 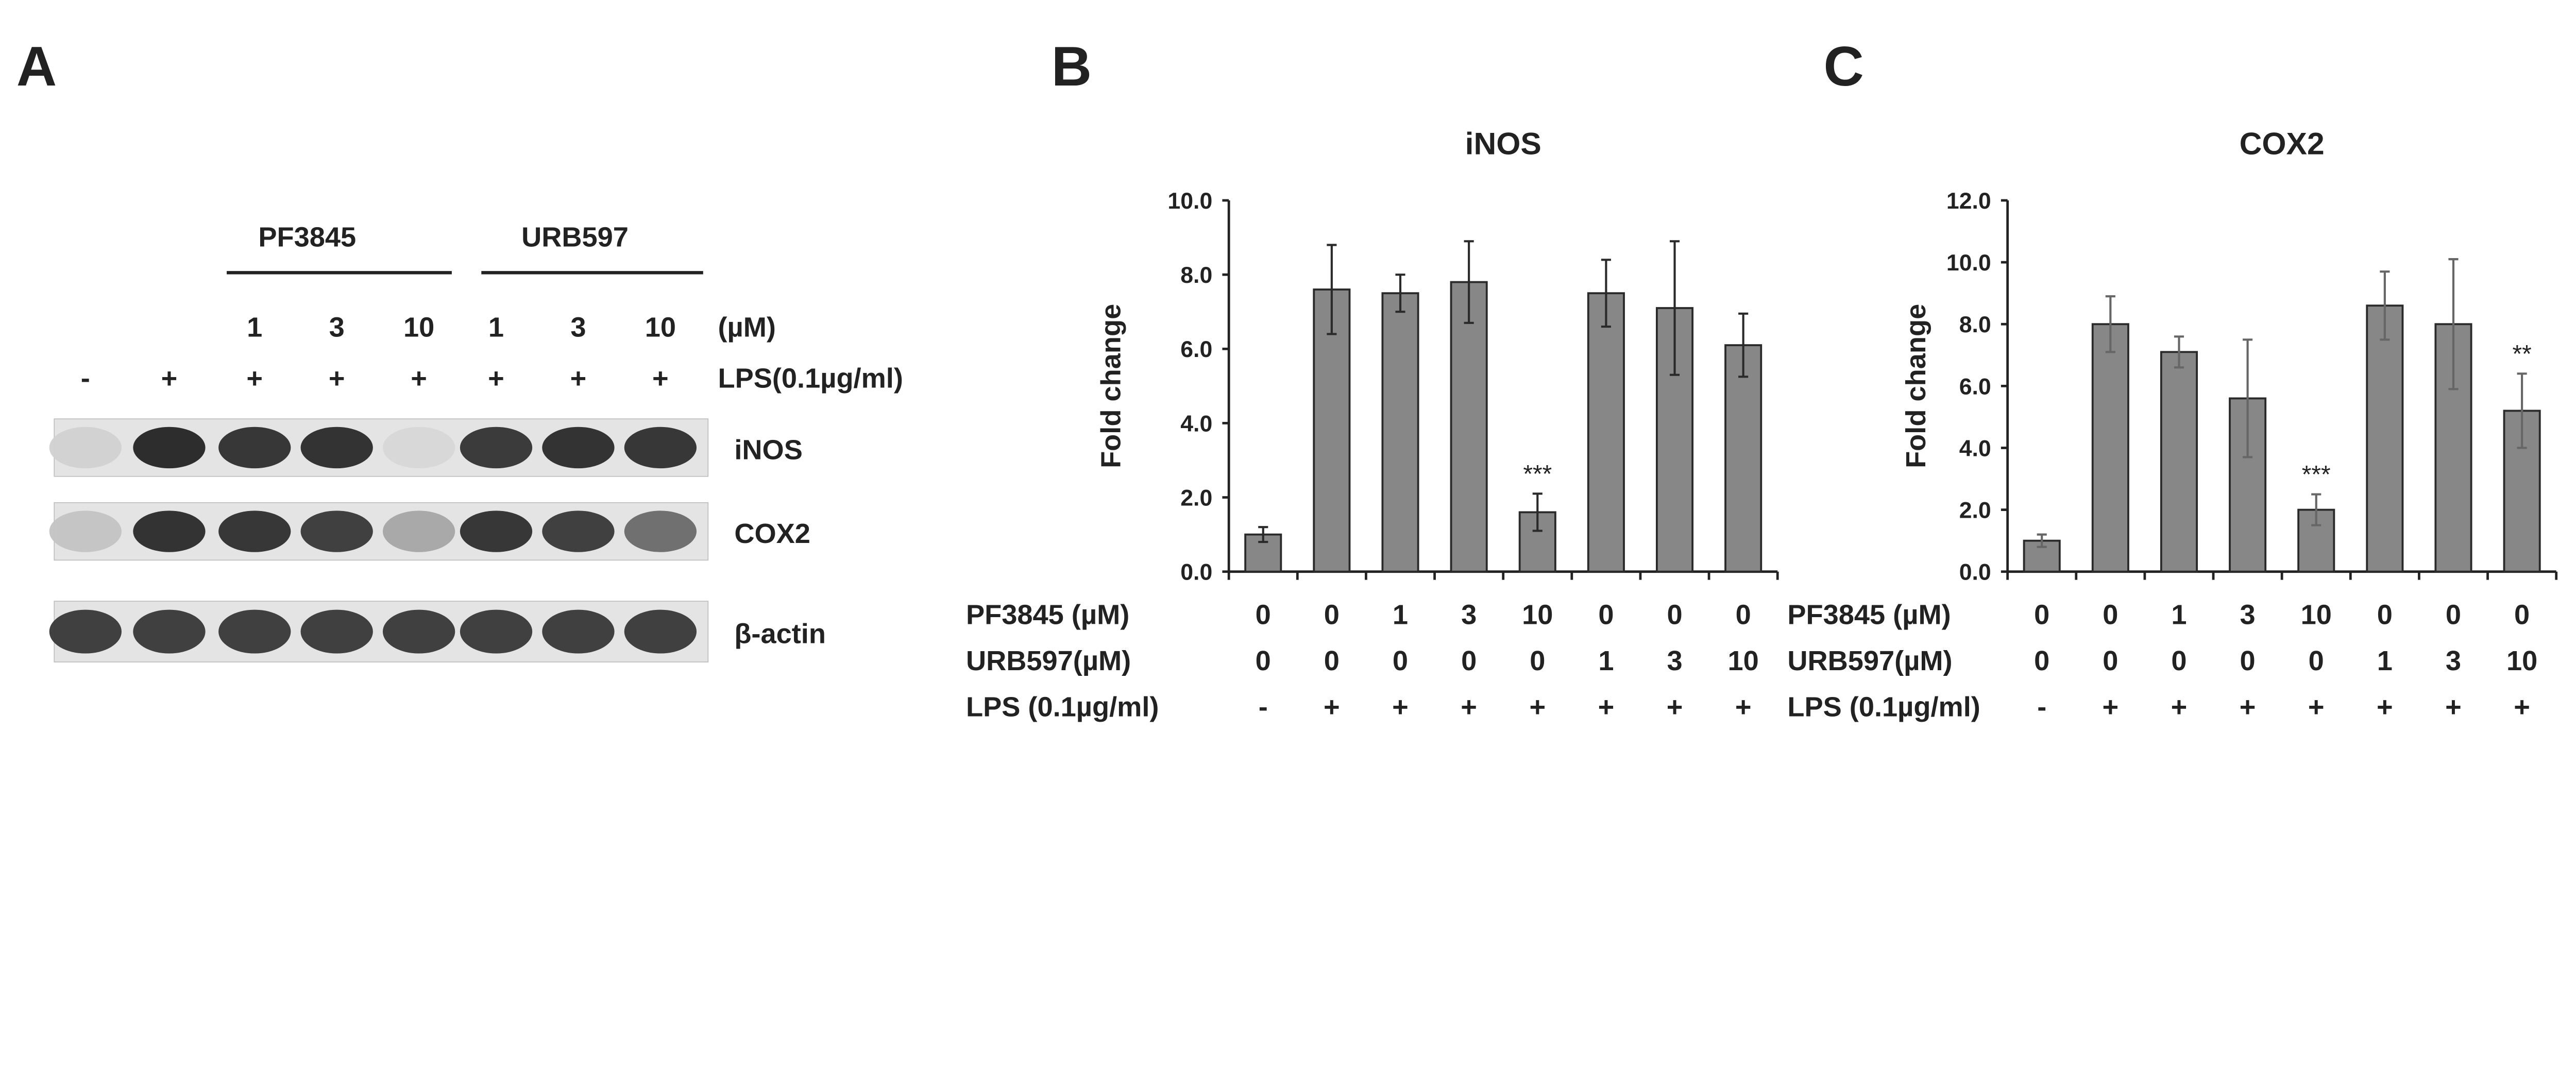 I want to click on chart-title: COX2, so click(x=2282, y=143).